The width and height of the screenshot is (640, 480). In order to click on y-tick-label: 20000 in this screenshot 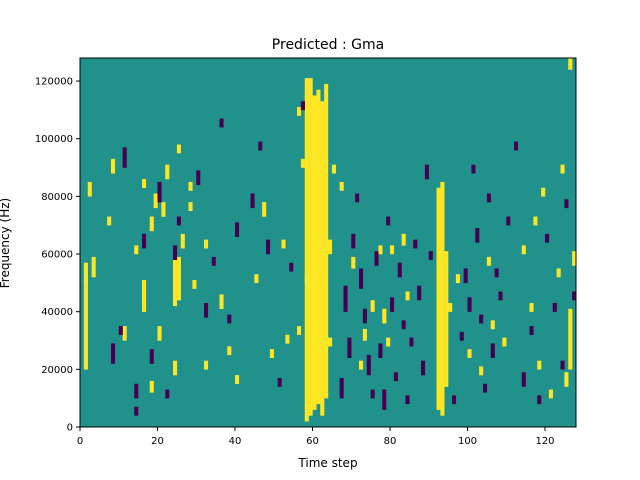, I will do `click(57, 370)`.